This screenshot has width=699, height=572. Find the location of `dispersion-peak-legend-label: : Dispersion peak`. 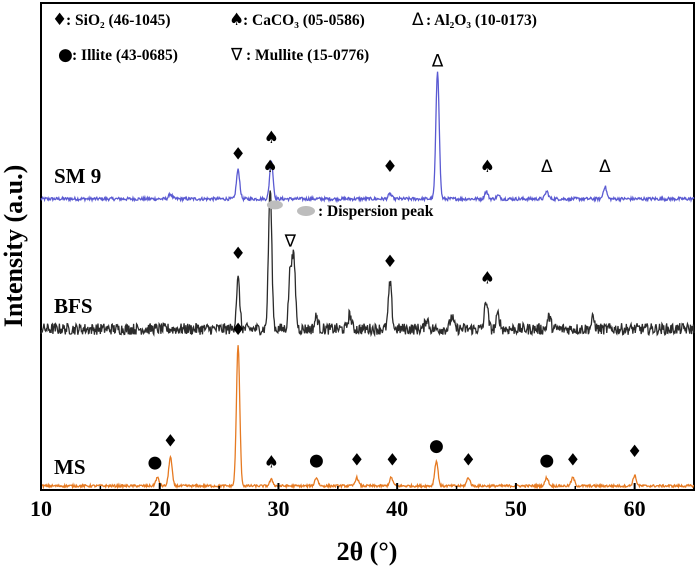

dispersion-peak-legend-label: : Dispersion peak is located at coordinates (376, 211).